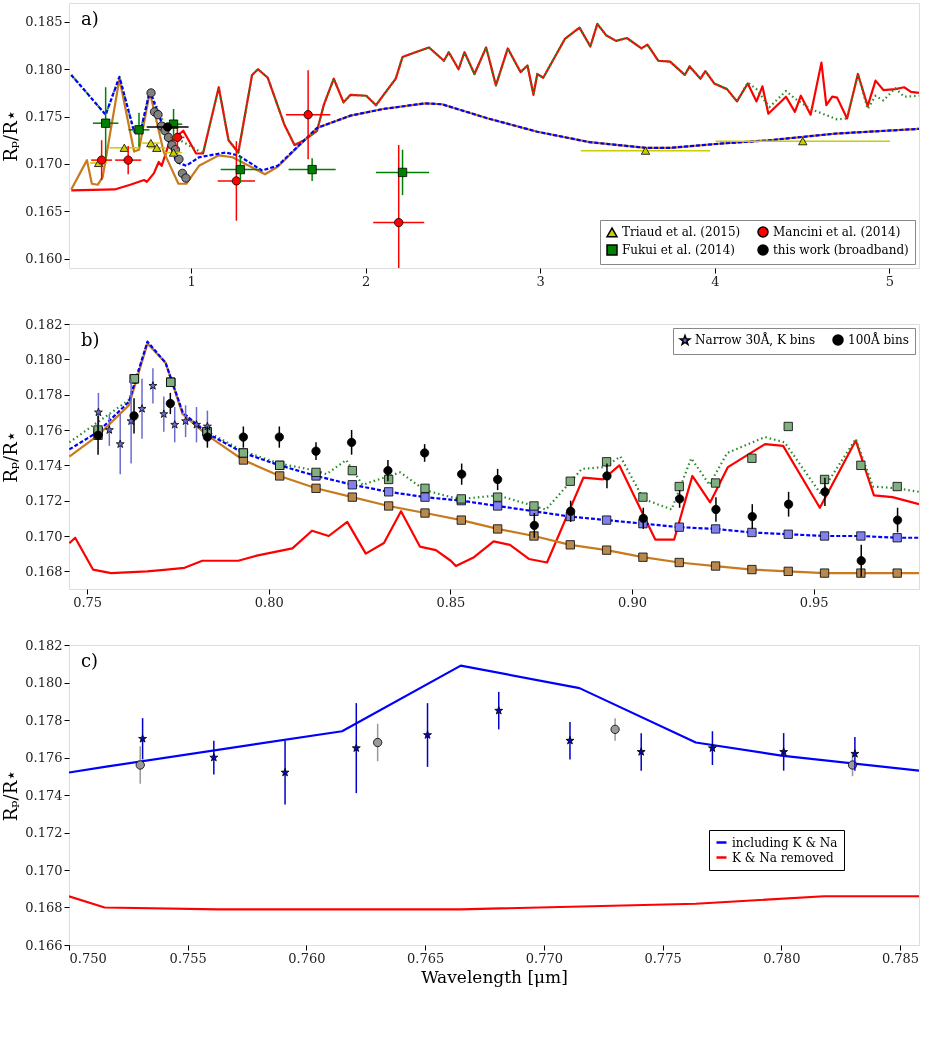  Describe the element at coordinates (88, 958) in the screenshot. I see `x-tick-label: 0.750` at that location.